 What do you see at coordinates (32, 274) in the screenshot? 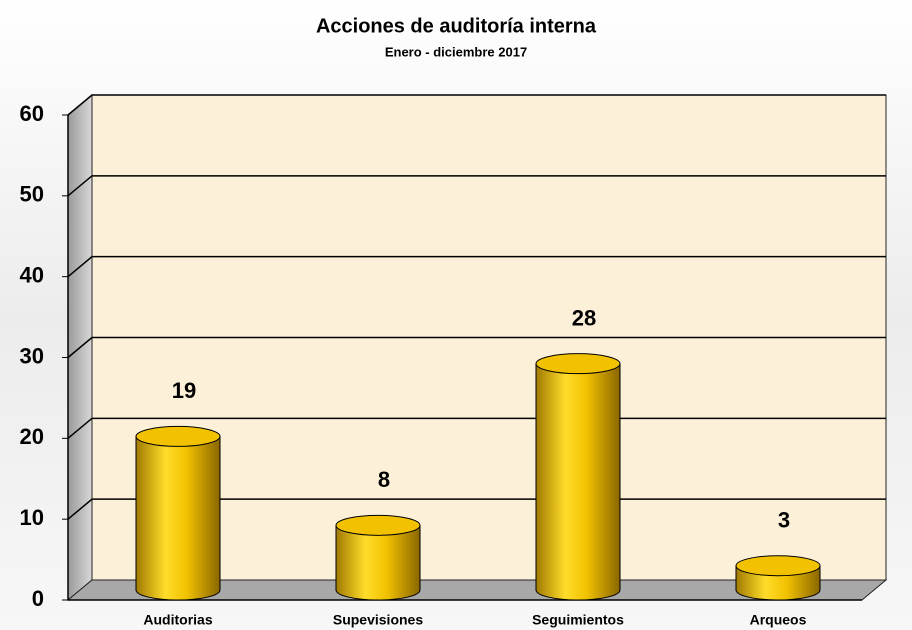
I see `y-tick-label: 40` at bounding box center [32, 274].